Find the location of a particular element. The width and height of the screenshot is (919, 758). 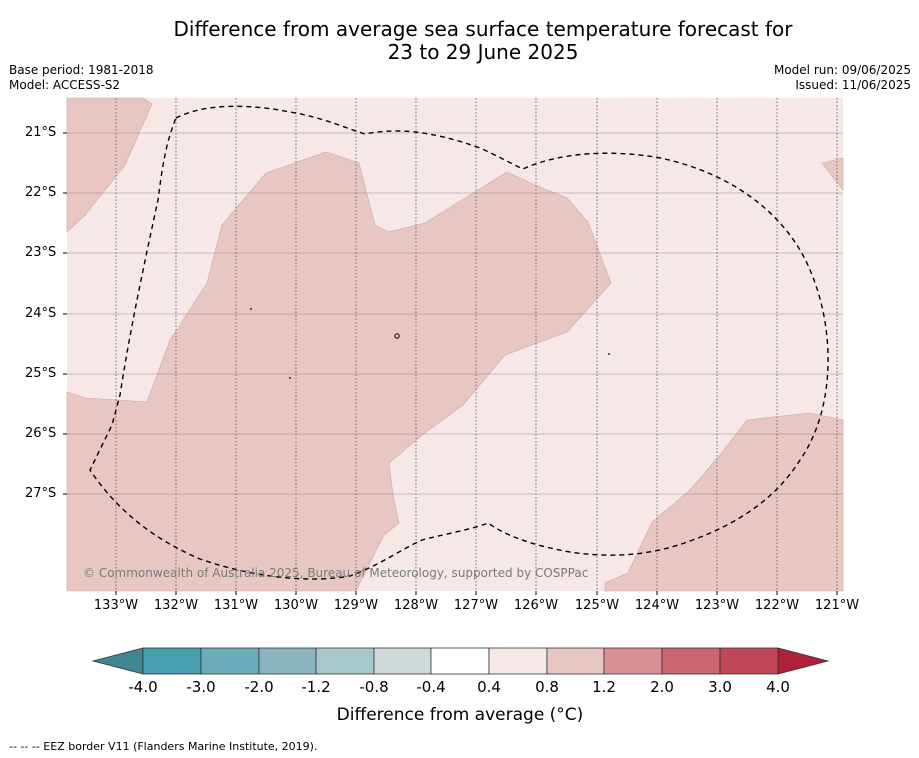

colorbar-label: 3.0 is located at coordinates (720, 687).